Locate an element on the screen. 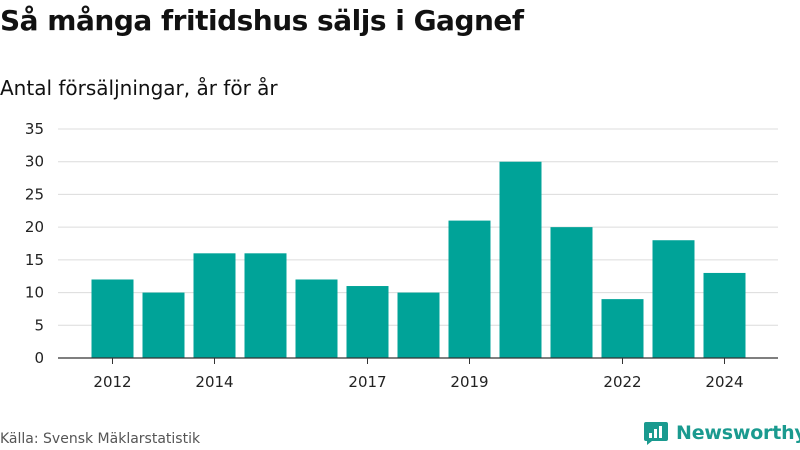  bar-2013 is located at coordinates (163, 325).